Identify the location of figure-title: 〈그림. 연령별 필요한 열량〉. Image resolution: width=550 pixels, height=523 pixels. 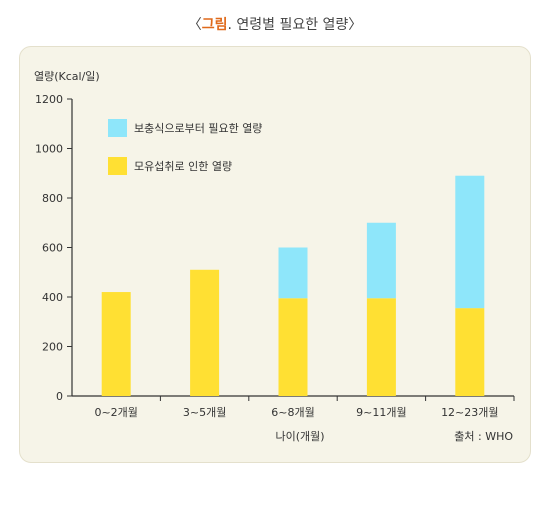
(275, 24).